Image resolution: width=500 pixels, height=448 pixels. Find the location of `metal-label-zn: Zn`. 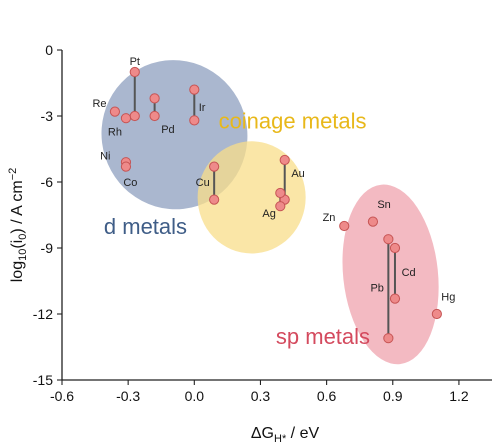

metal-label-zn: Zn is located at coordinates (329, 218).